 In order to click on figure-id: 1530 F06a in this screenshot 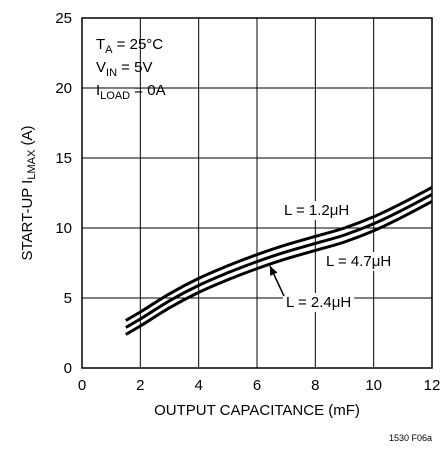, I will do `click(410, 438)`.